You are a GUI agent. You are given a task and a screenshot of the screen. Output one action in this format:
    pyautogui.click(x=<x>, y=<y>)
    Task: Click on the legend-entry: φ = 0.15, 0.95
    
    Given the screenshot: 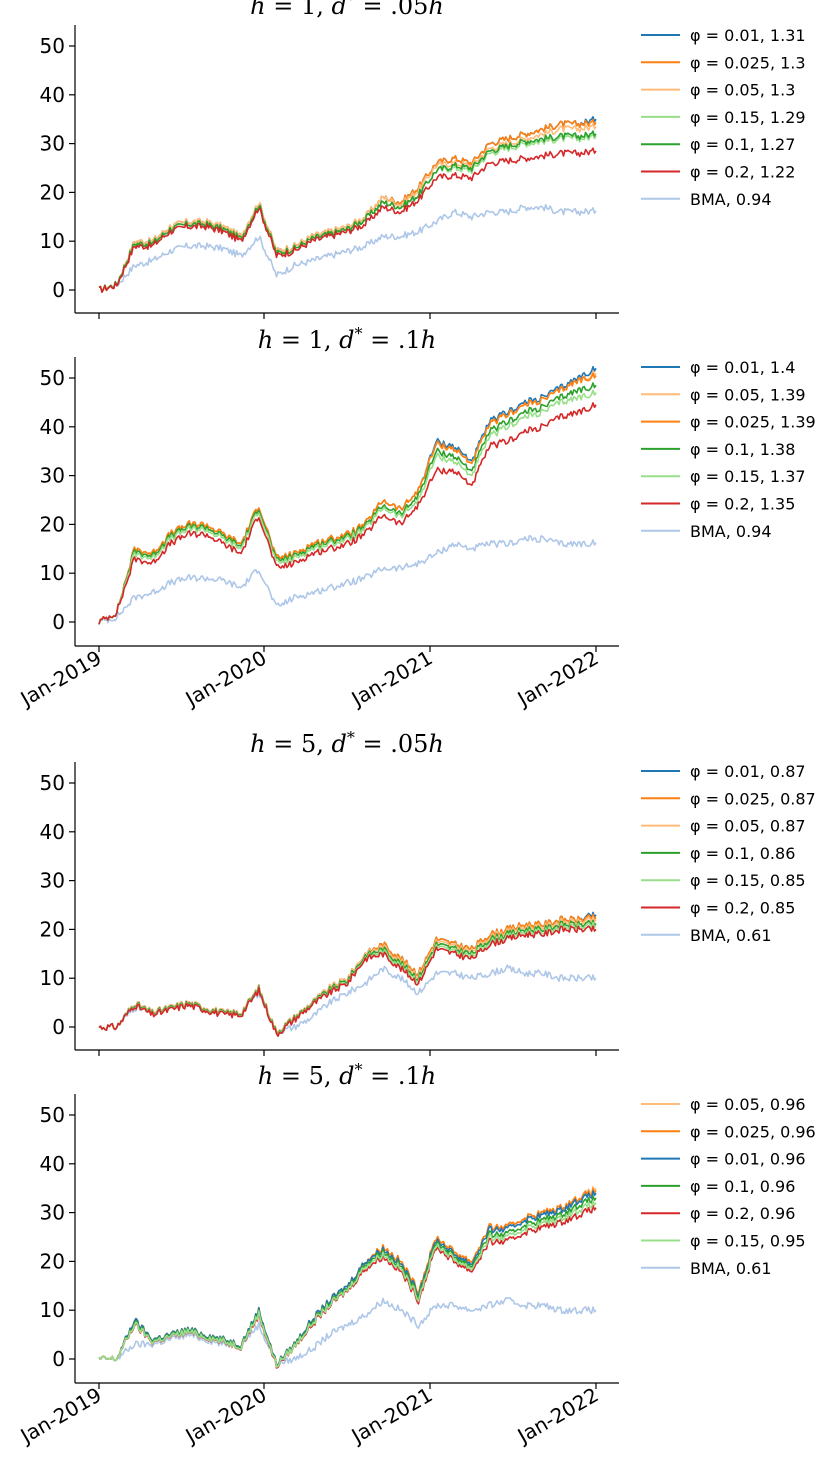 What is the action you would take?
    pyautogui.click(x=748, y=1241)
    